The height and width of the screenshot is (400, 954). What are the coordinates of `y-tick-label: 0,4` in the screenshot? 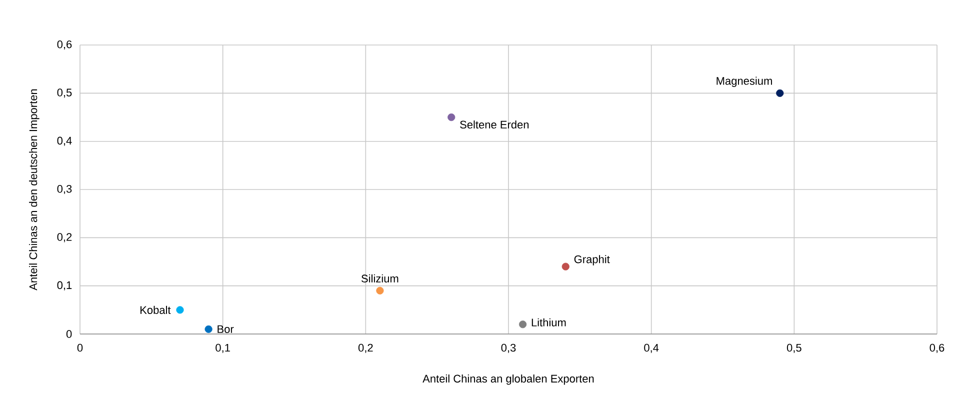 It's located at (64, 141).